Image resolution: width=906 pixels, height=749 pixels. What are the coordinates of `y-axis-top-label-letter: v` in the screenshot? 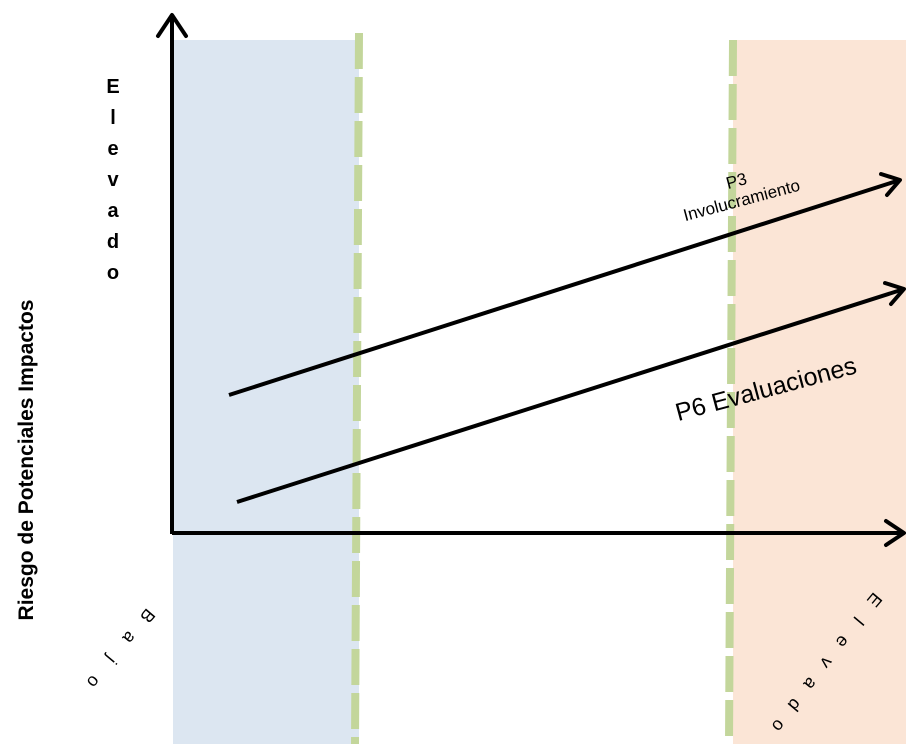 It's located at (113, 180).